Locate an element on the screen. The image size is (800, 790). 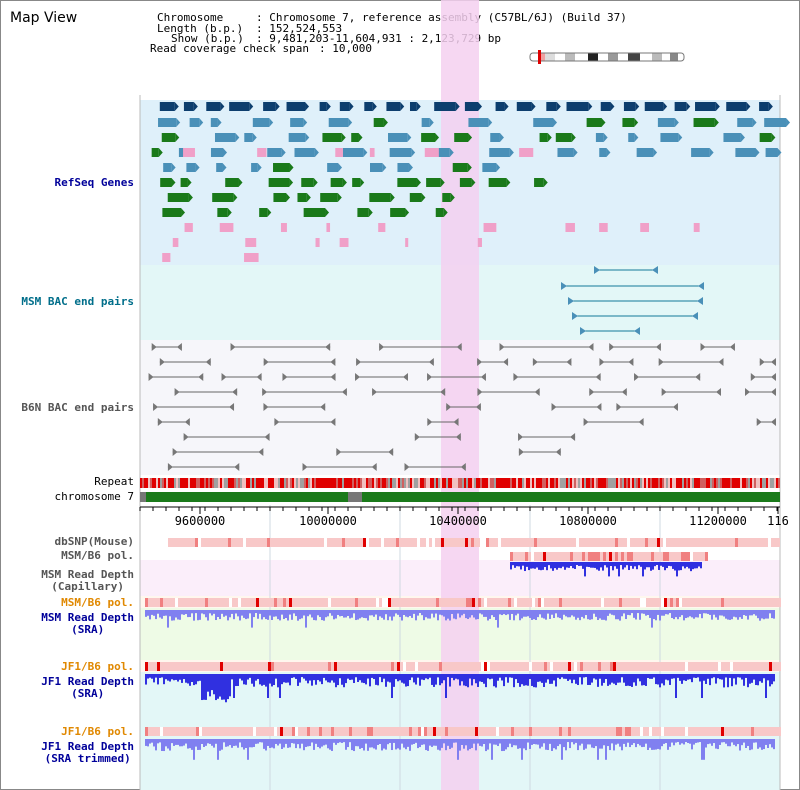
label-jf1-b6-pol-1: JF1/B6 pol. is located at coordinates (97, 666).